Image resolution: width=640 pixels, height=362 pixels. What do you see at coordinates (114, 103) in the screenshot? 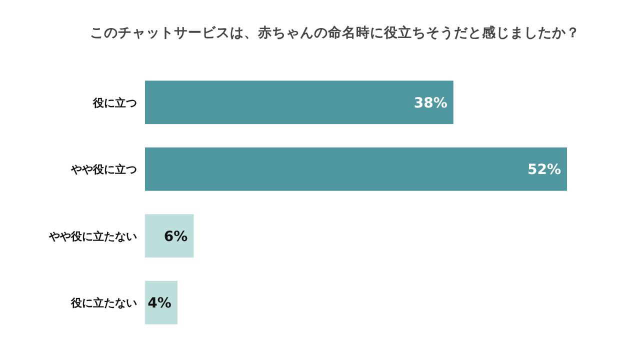
I see `y-tick-label: 役に立つ` at bounding box center [114, 103].